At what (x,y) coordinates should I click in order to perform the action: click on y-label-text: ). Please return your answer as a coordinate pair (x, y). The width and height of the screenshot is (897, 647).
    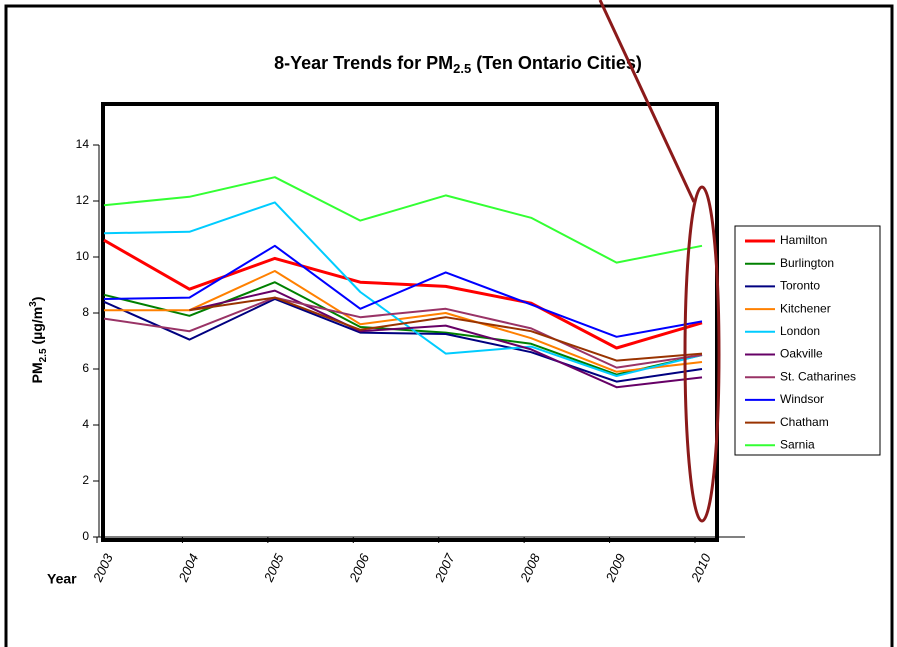
    Looking at the image, I should click on (37, 299).